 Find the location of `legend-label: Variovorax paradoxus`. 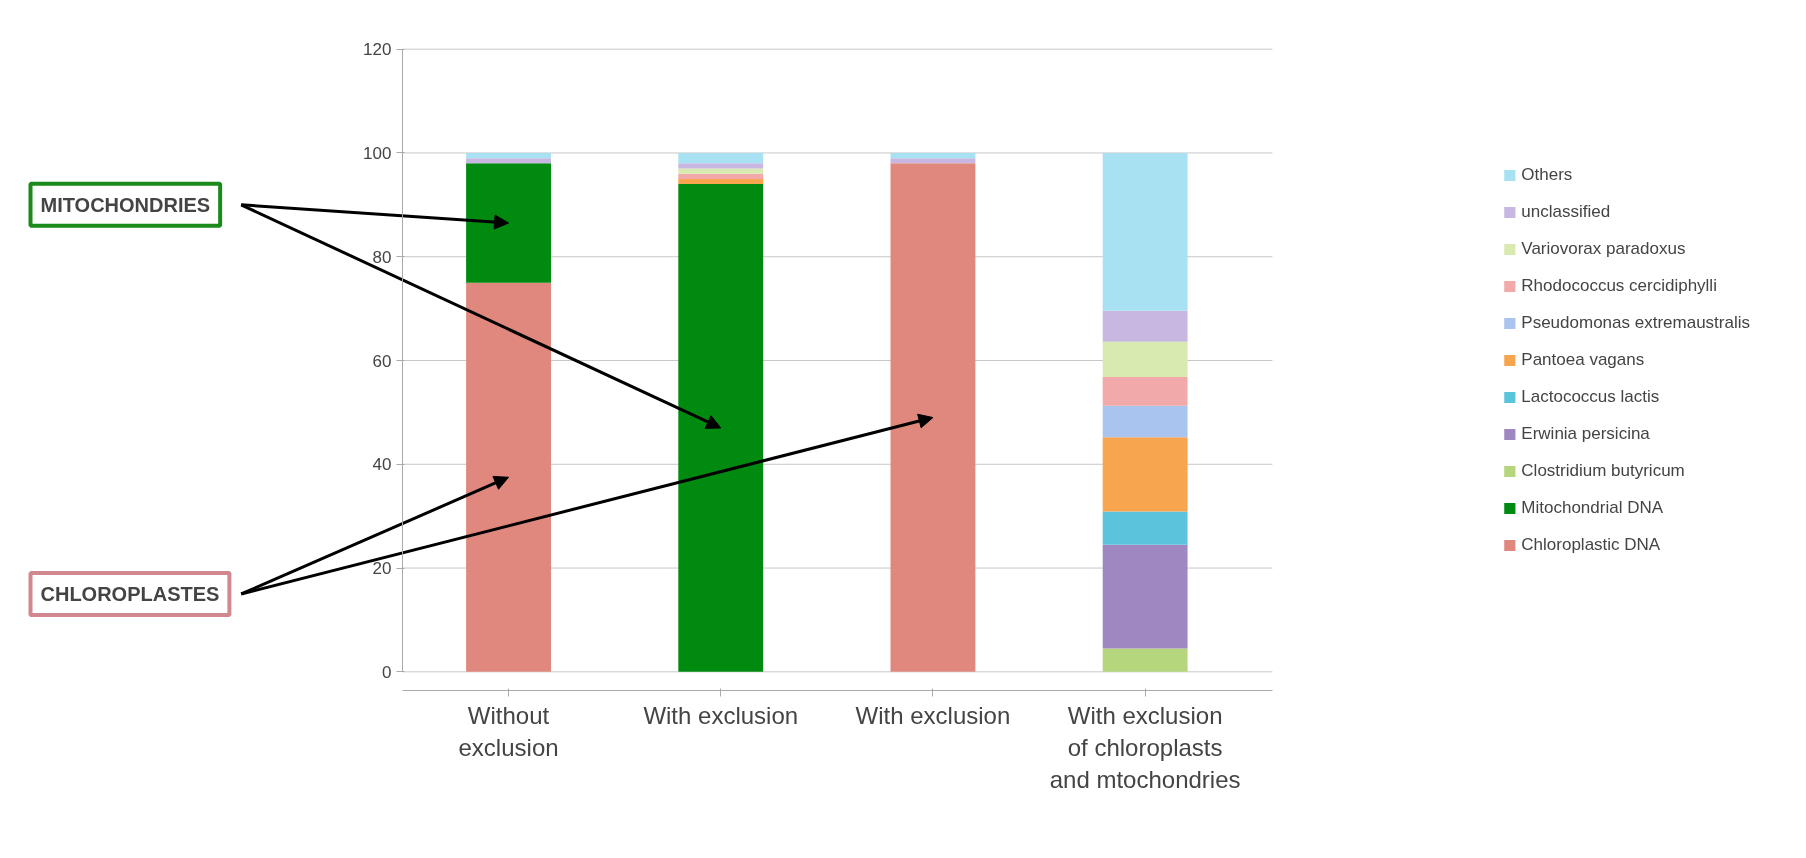

legend-label: Variovorax paradoxus is located at coordinates (1603, 249).